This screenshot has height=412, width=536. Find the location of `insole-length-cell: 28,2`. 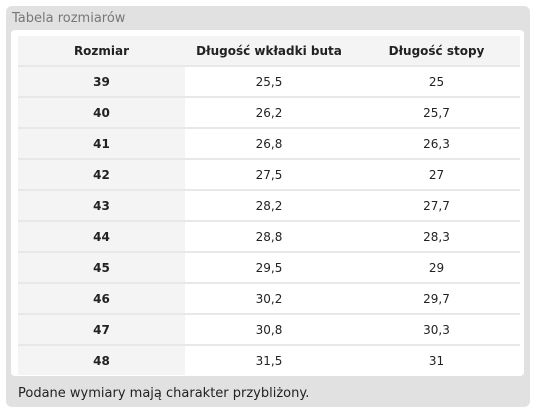

insole-length-cell: 28,2 is located at coordinates (269, 206).